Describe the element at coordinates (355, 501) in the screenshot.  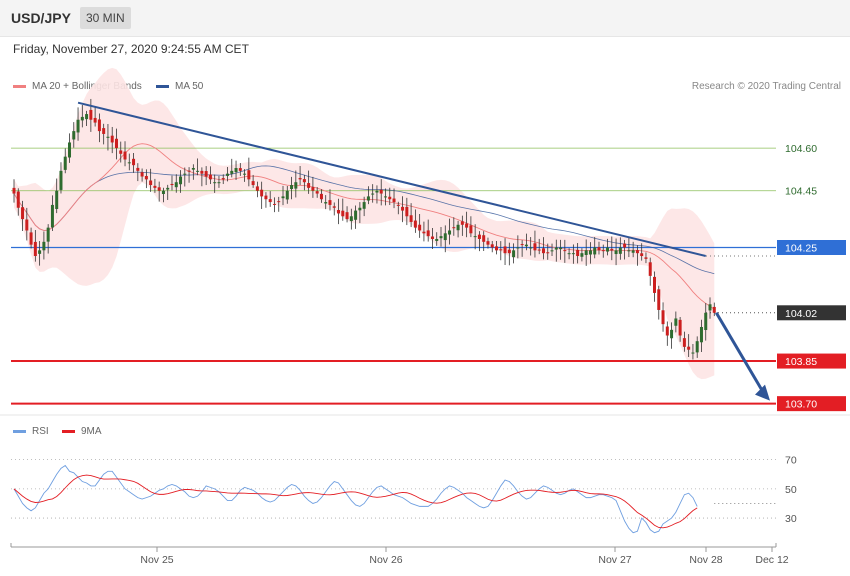
I see `rsi-ma9-line` at that location.